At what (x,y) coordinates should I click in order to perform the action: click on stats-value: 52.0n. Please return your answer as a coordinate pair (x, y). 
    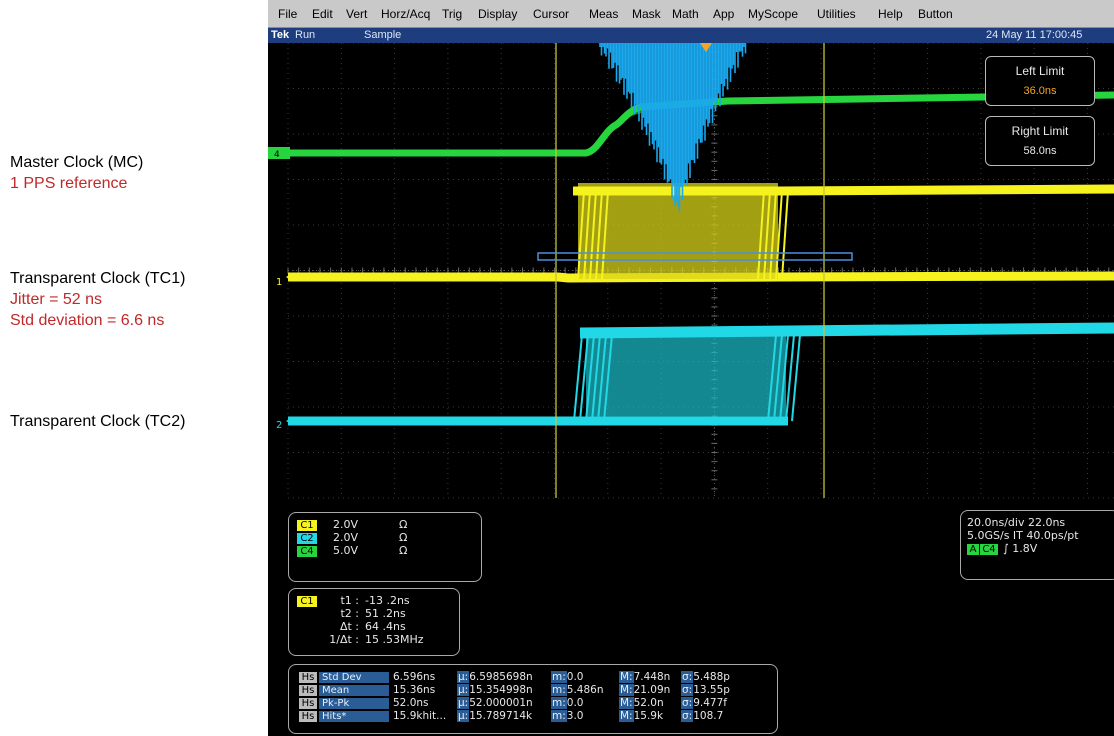
    Looking at the image, I should click on (648, 703).